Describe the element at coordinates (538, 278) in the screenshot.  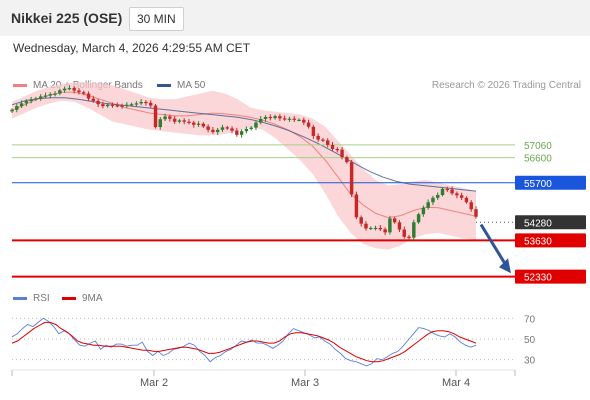
I see `level-label-52330: 52330` at that location.